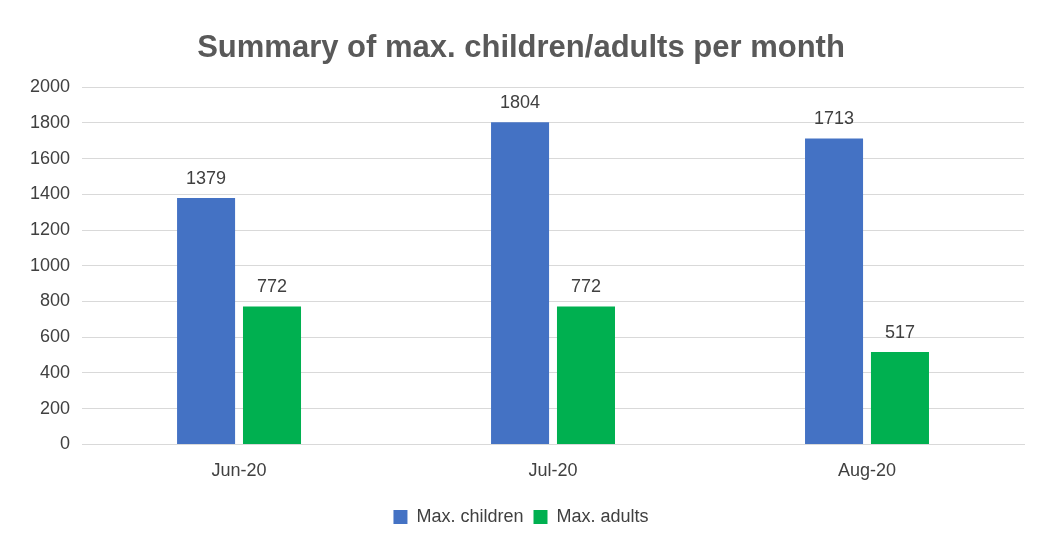 This screenshot has height=554, width=1052. Describe the element at coordinates (55, 300) in the screenshot. I see `y-tick-label: 800` at that location.